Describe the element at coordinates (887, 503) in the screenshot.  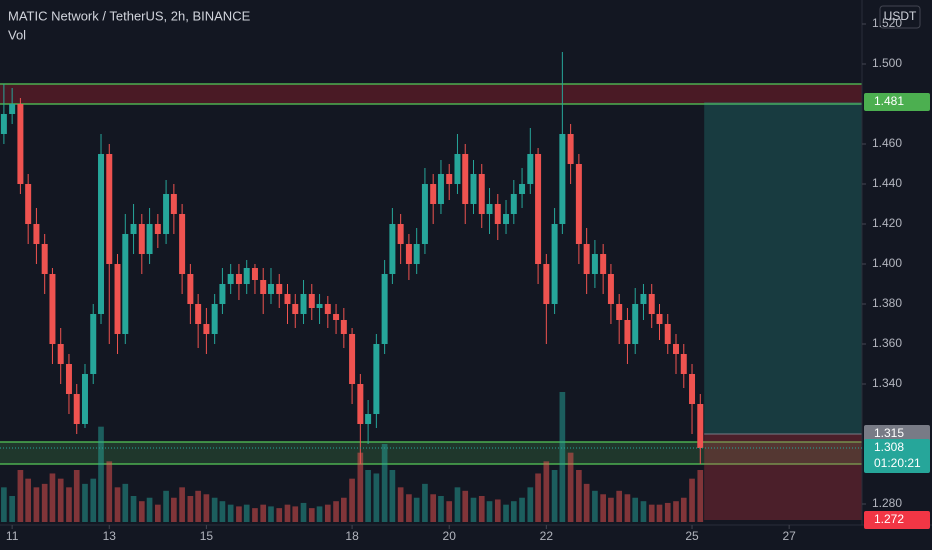
I see `y-tick-label: 1.280` at that location.